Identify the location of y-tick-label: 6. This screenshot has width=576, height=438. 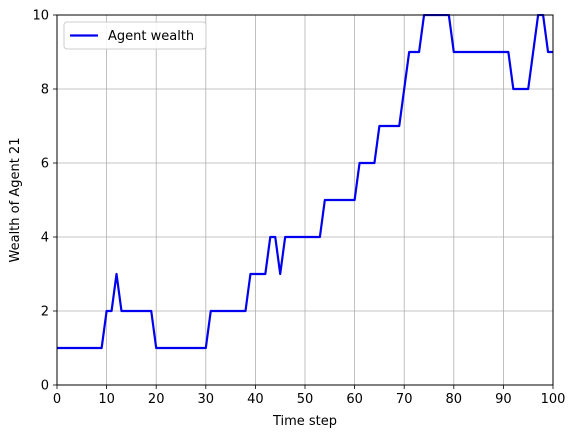
(45, 164).